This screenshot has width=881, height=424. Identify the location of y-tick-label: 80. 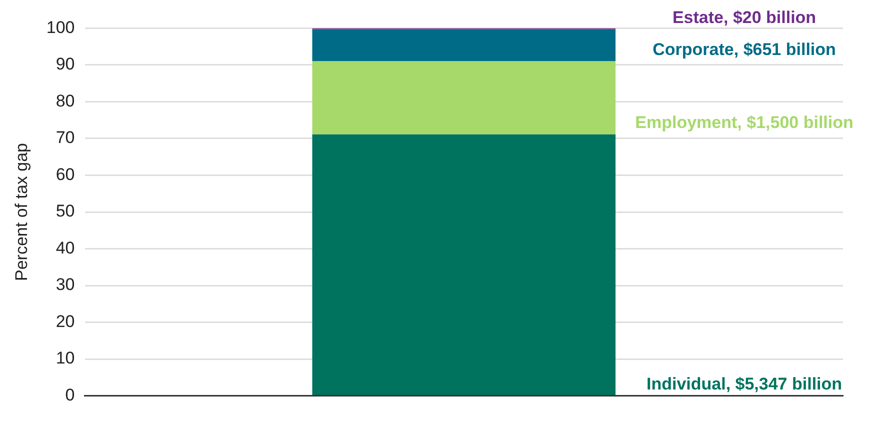
(65, 100).